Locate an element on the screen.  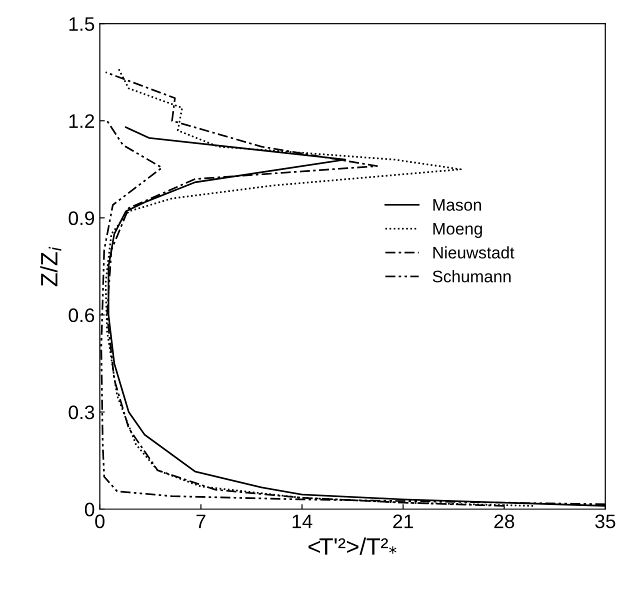
x-axis-title: <T'²>/T²$_{*}$ is located at coordinates (352, 546).